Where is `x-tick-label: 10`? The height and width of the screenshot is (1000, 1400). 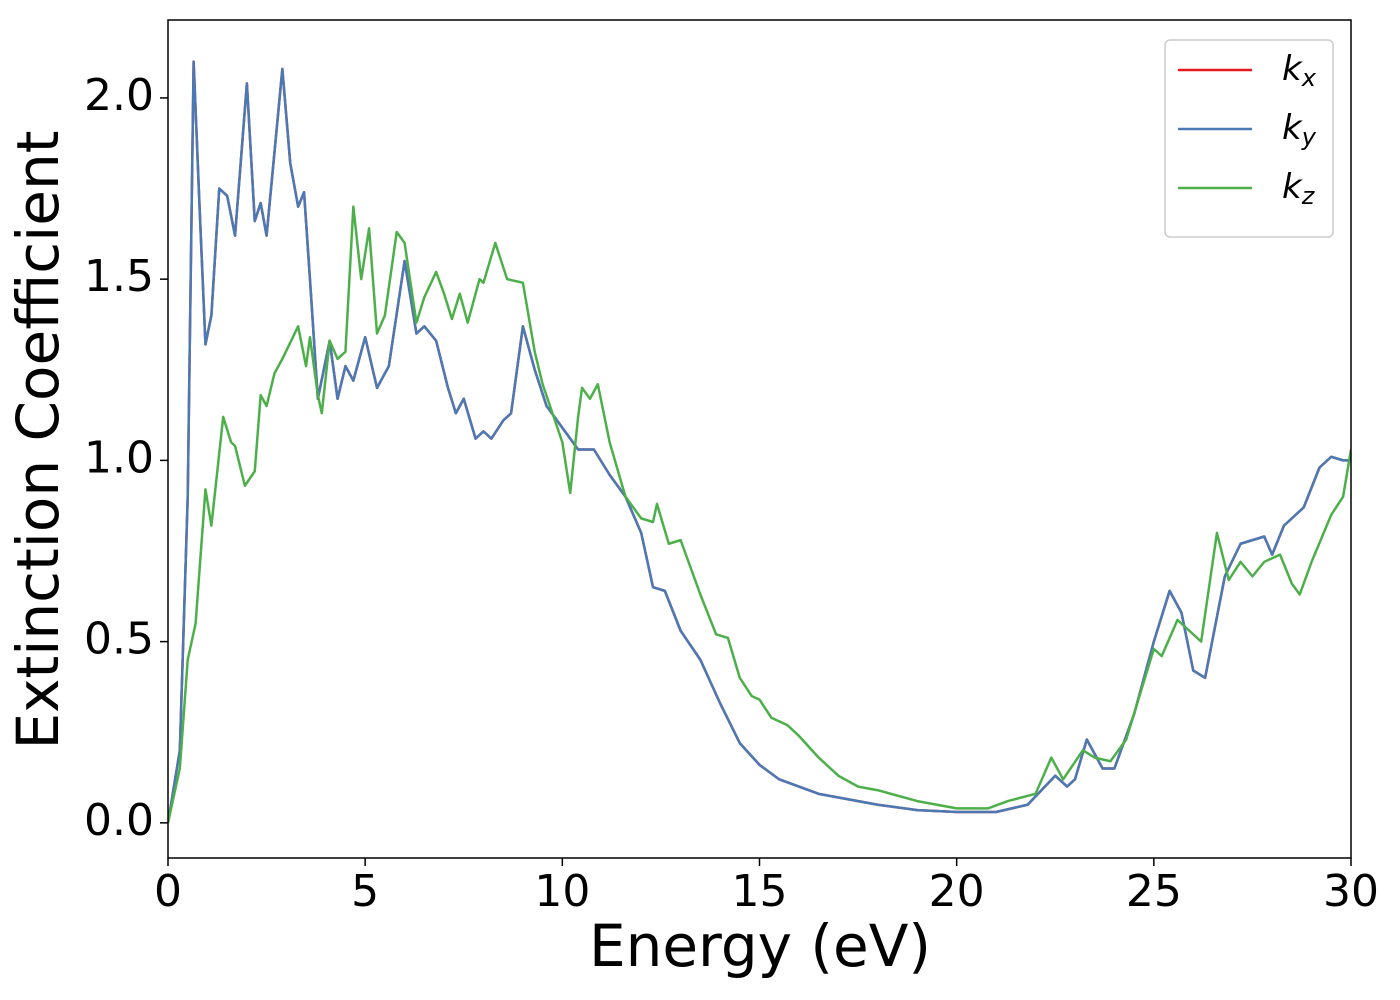
x-tick-label: 10 is located at coordinates (562, 891).